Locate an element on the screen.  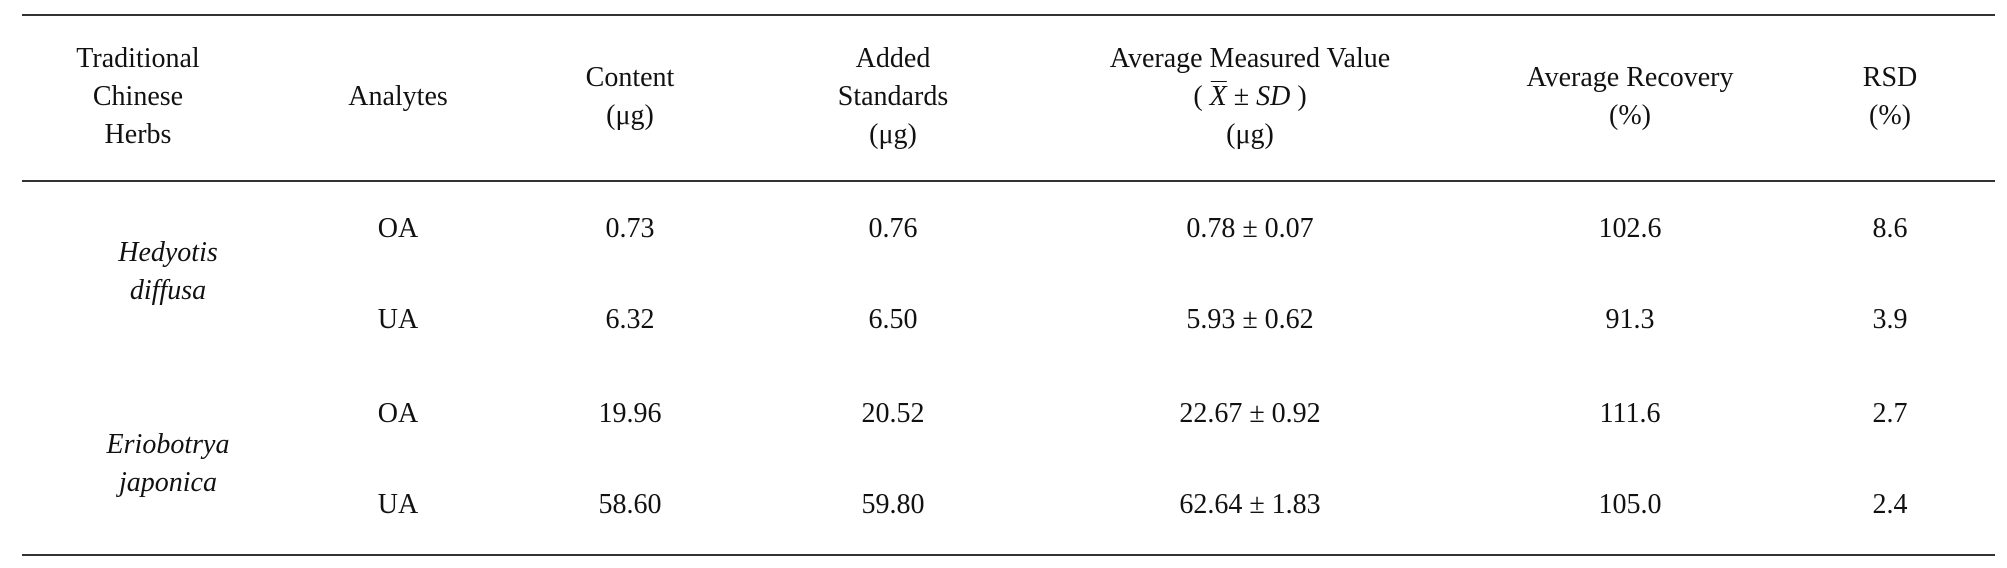
header-analytes: Analytes is located at coordinates (398, 96).